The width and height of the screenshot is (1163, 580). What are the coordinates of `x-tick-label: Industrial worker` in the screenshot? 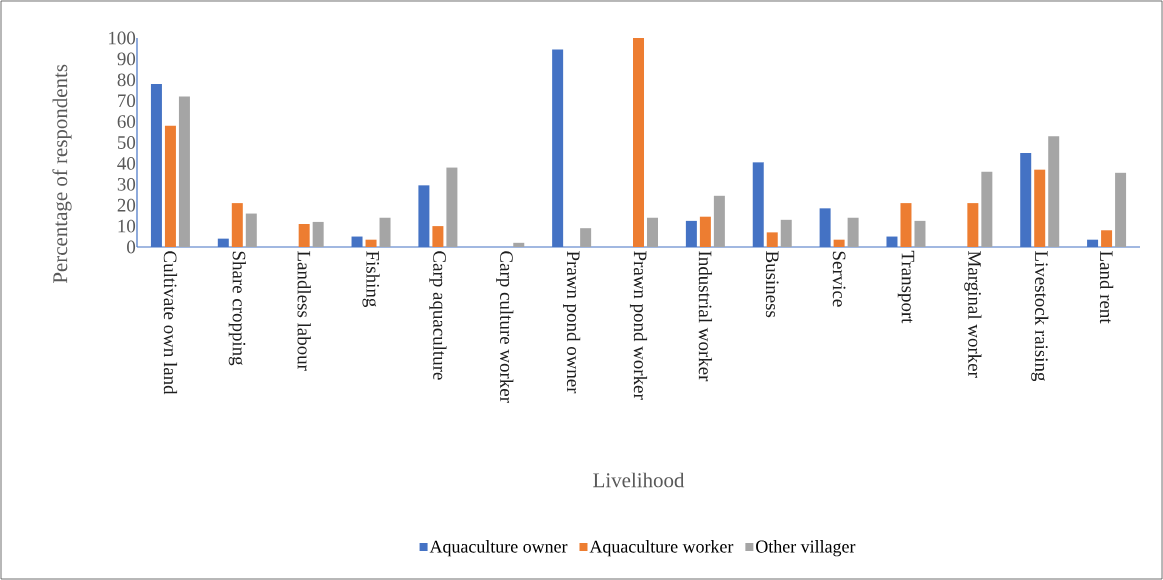 It's located at (705, 316).